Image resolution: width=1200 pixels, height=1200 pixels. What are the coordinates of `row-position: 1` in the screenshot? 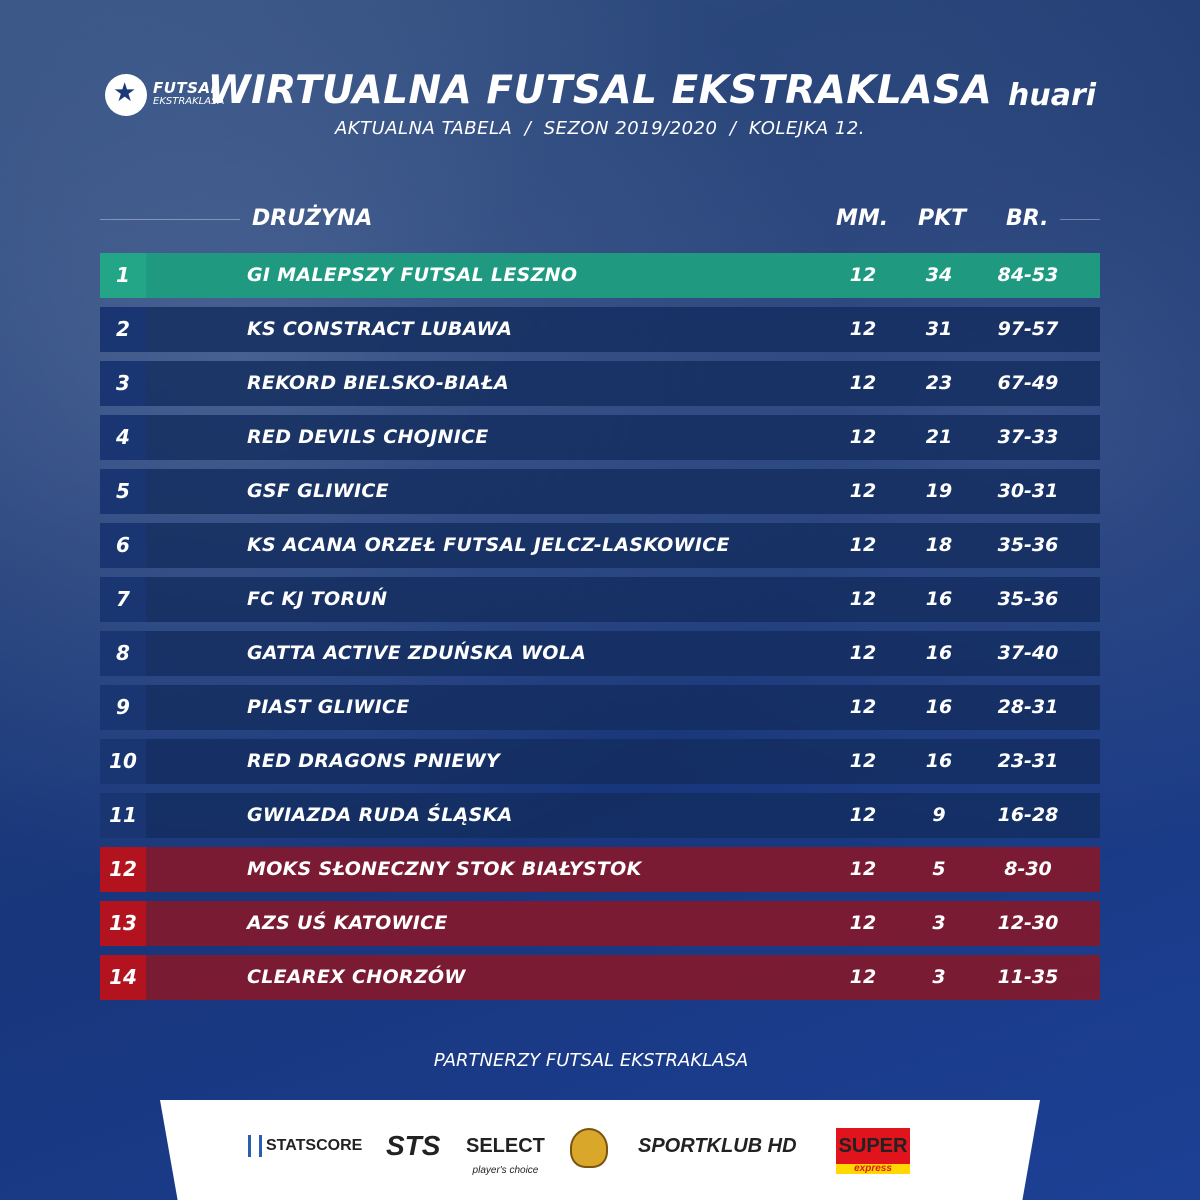 It's located at (123, 275).